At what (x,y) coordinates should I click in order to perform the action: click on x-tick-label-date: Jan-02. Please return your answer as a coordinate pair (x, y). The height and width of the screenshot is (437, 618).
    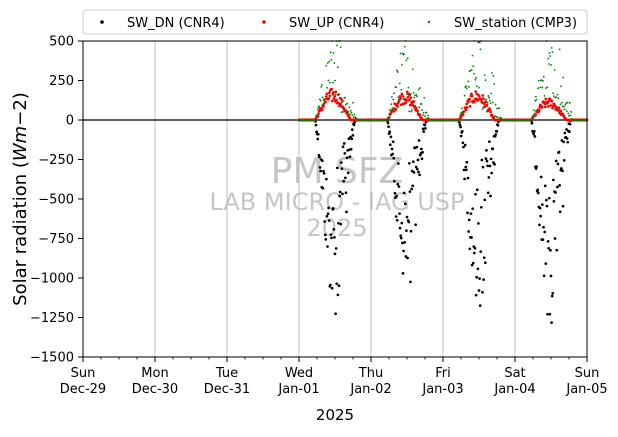
    Looking at the image, I should click on (370, 389).